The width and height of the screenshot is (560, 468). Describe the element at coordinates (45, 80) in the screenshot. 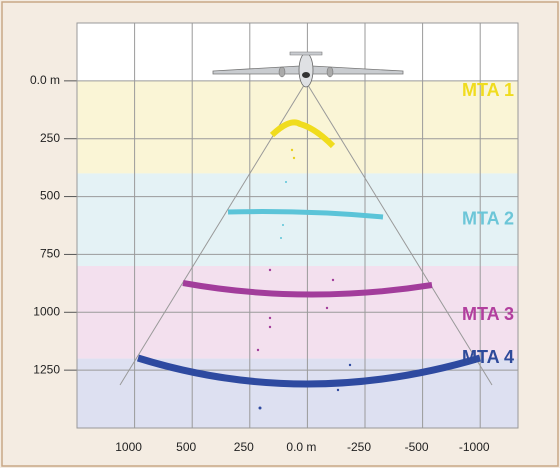

I see `y-tick-label: 0.0 m` at that location.